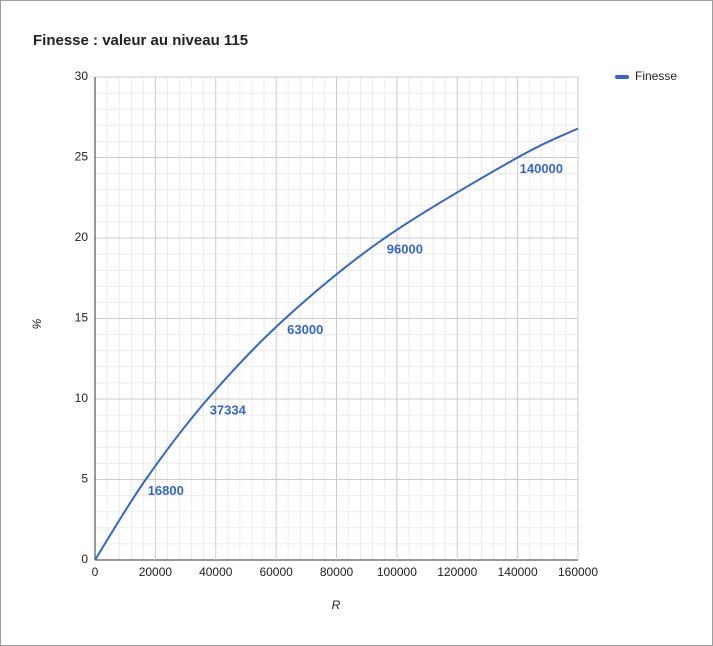 The width and height of the screenshot is (713, 646). What do you see at coordinates (84, 479) in the screenshot?
I see `y-tick-label: 5` at bounding box center [84, 479].